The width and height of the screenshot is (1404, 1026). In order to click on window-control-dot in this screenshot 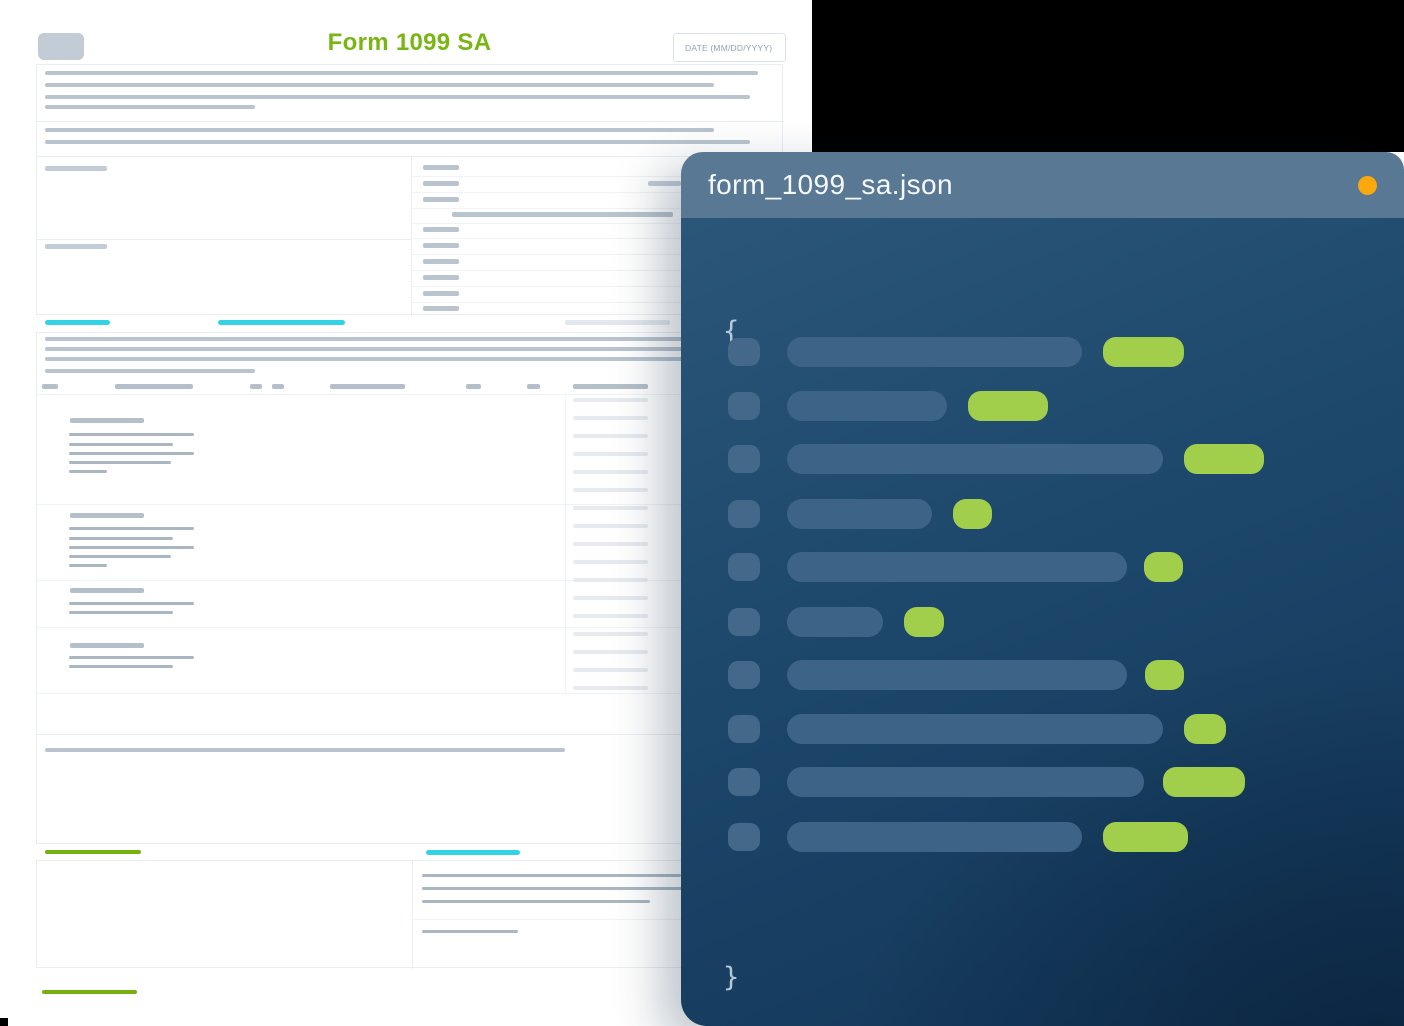, I will do `click(1367, 185)`.